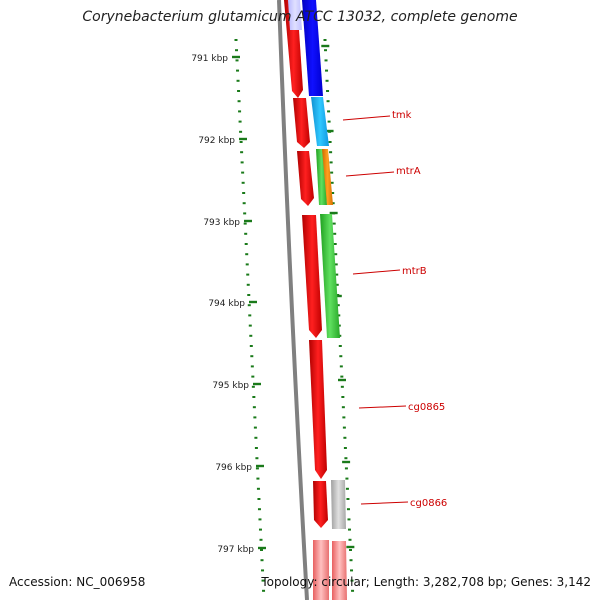 The height and width of the screenshot is (604, 600). I want to click on tick-label: 797 kbp, so click(235, 550).